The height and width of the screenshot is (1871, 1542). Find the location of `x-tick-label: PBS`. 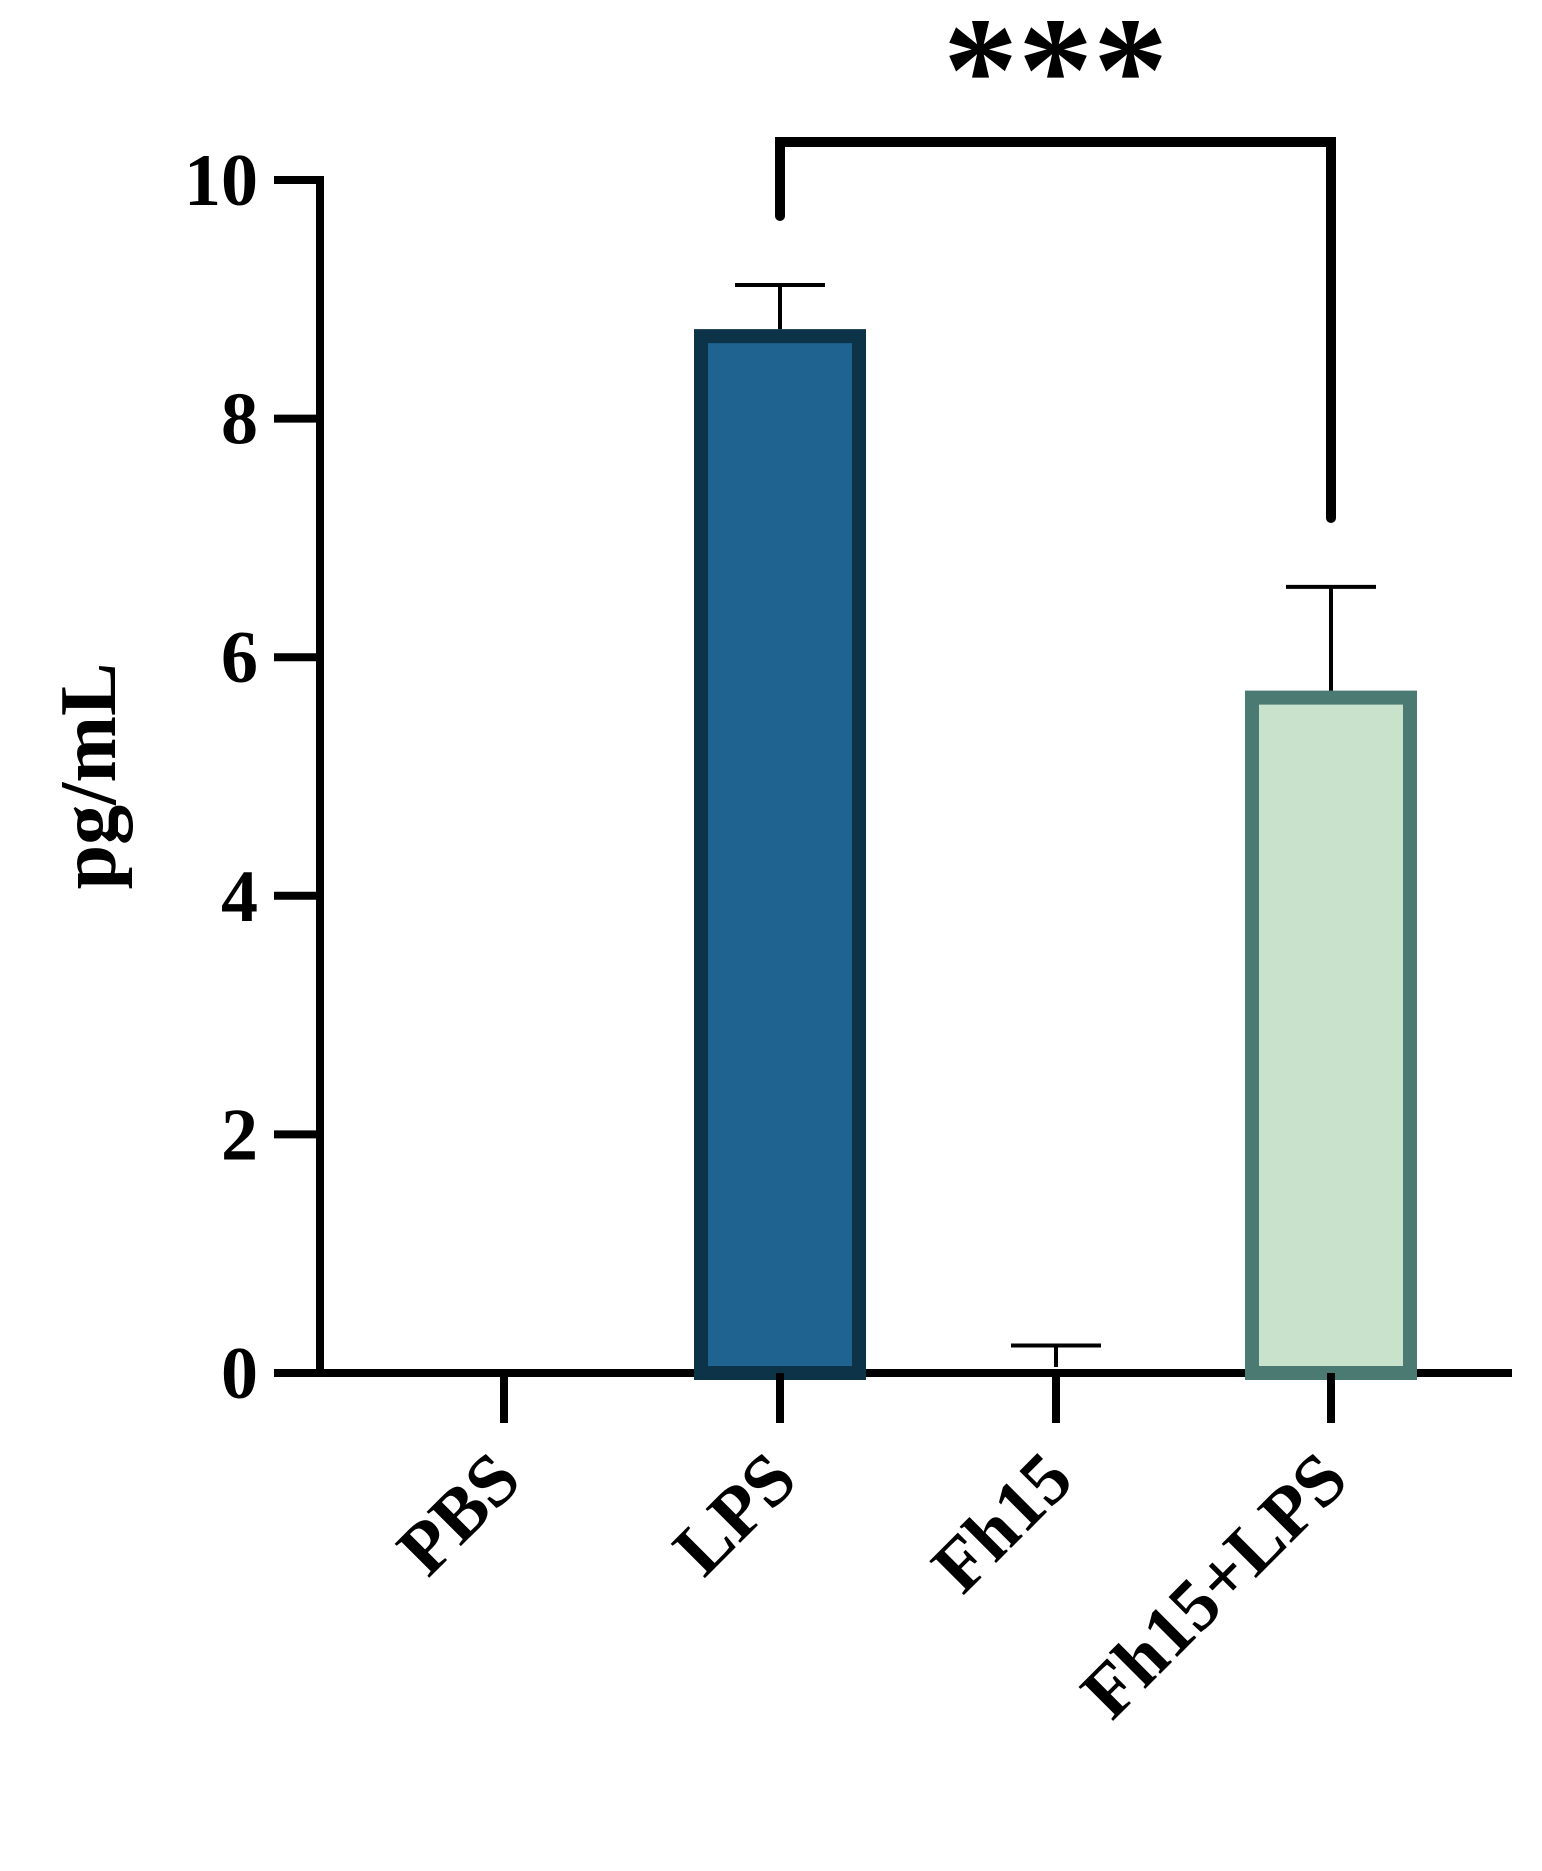

x-tick-label: PBS is located at coordinates (459, 1514).